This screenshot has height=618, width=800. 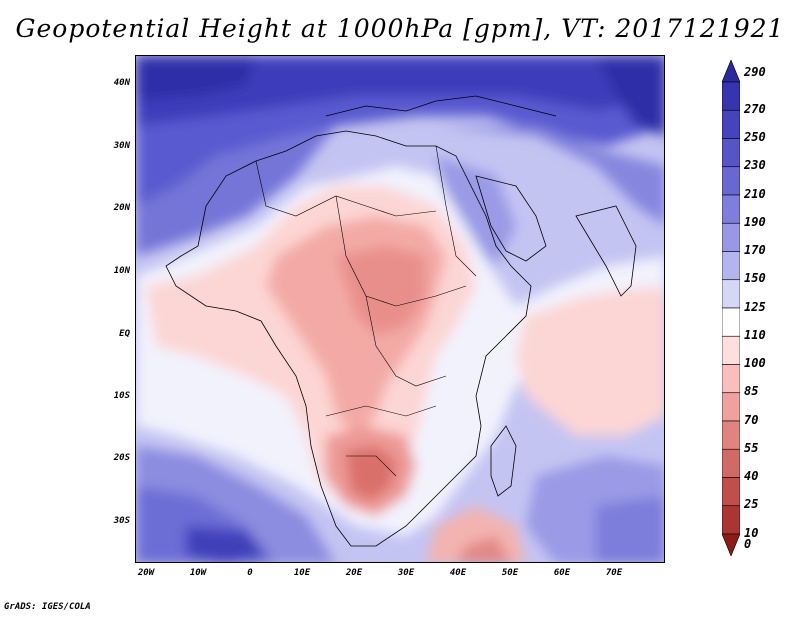 What do you see at coordinates (562, 573) in the screenshot?
I see `lon-label-60e: 60E` at bounding box center [562, 573].